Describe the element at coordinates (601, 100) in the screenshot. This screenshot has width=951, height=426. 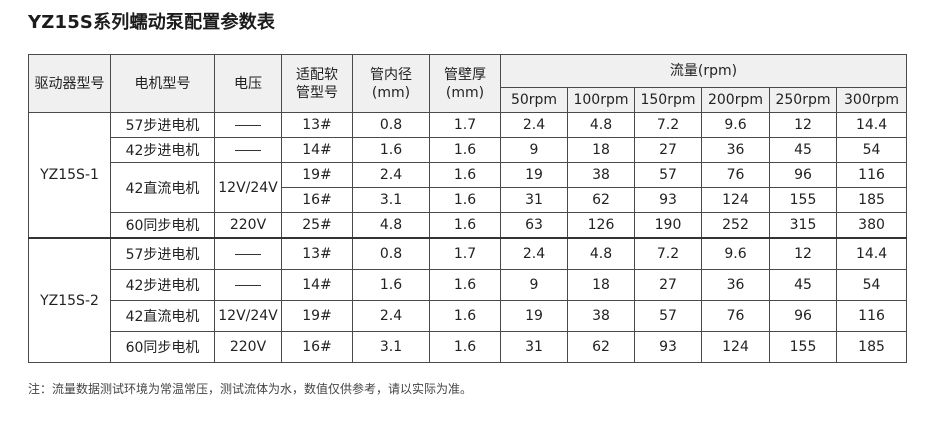
I see `header-rpm-1: 100rpm` at that location.